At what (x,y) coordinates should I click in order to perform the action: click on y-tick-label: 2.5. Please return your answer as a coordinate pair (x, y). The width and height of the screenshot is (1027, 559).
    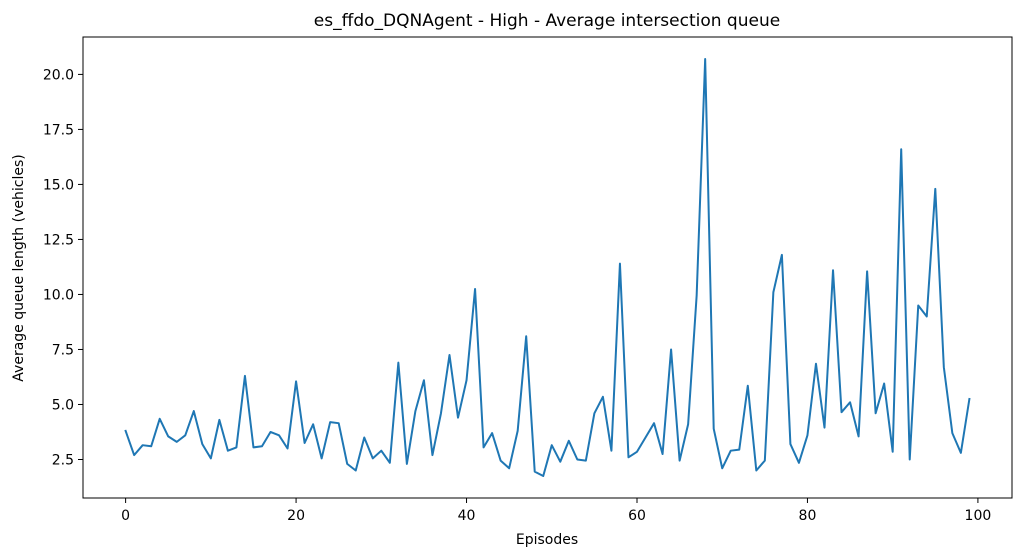
    Looking at the image, I should click on (63, 460).